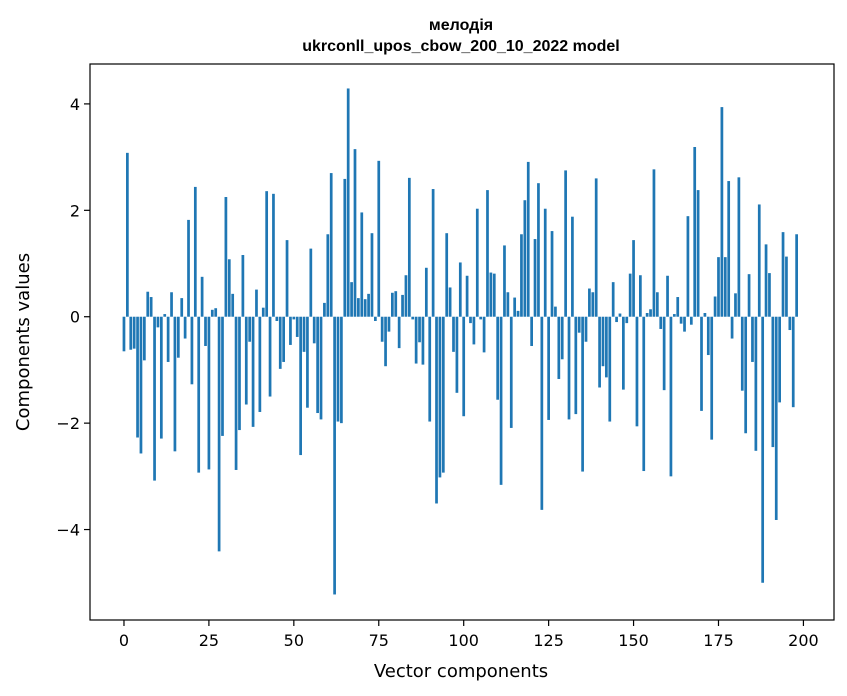 The image size is (847, 696). Describe the element at coordinates (460, 46) in the screenshot. I see `chart-subtitle: ukrconll_upos_cbow_200_10_2022 model` at that location.